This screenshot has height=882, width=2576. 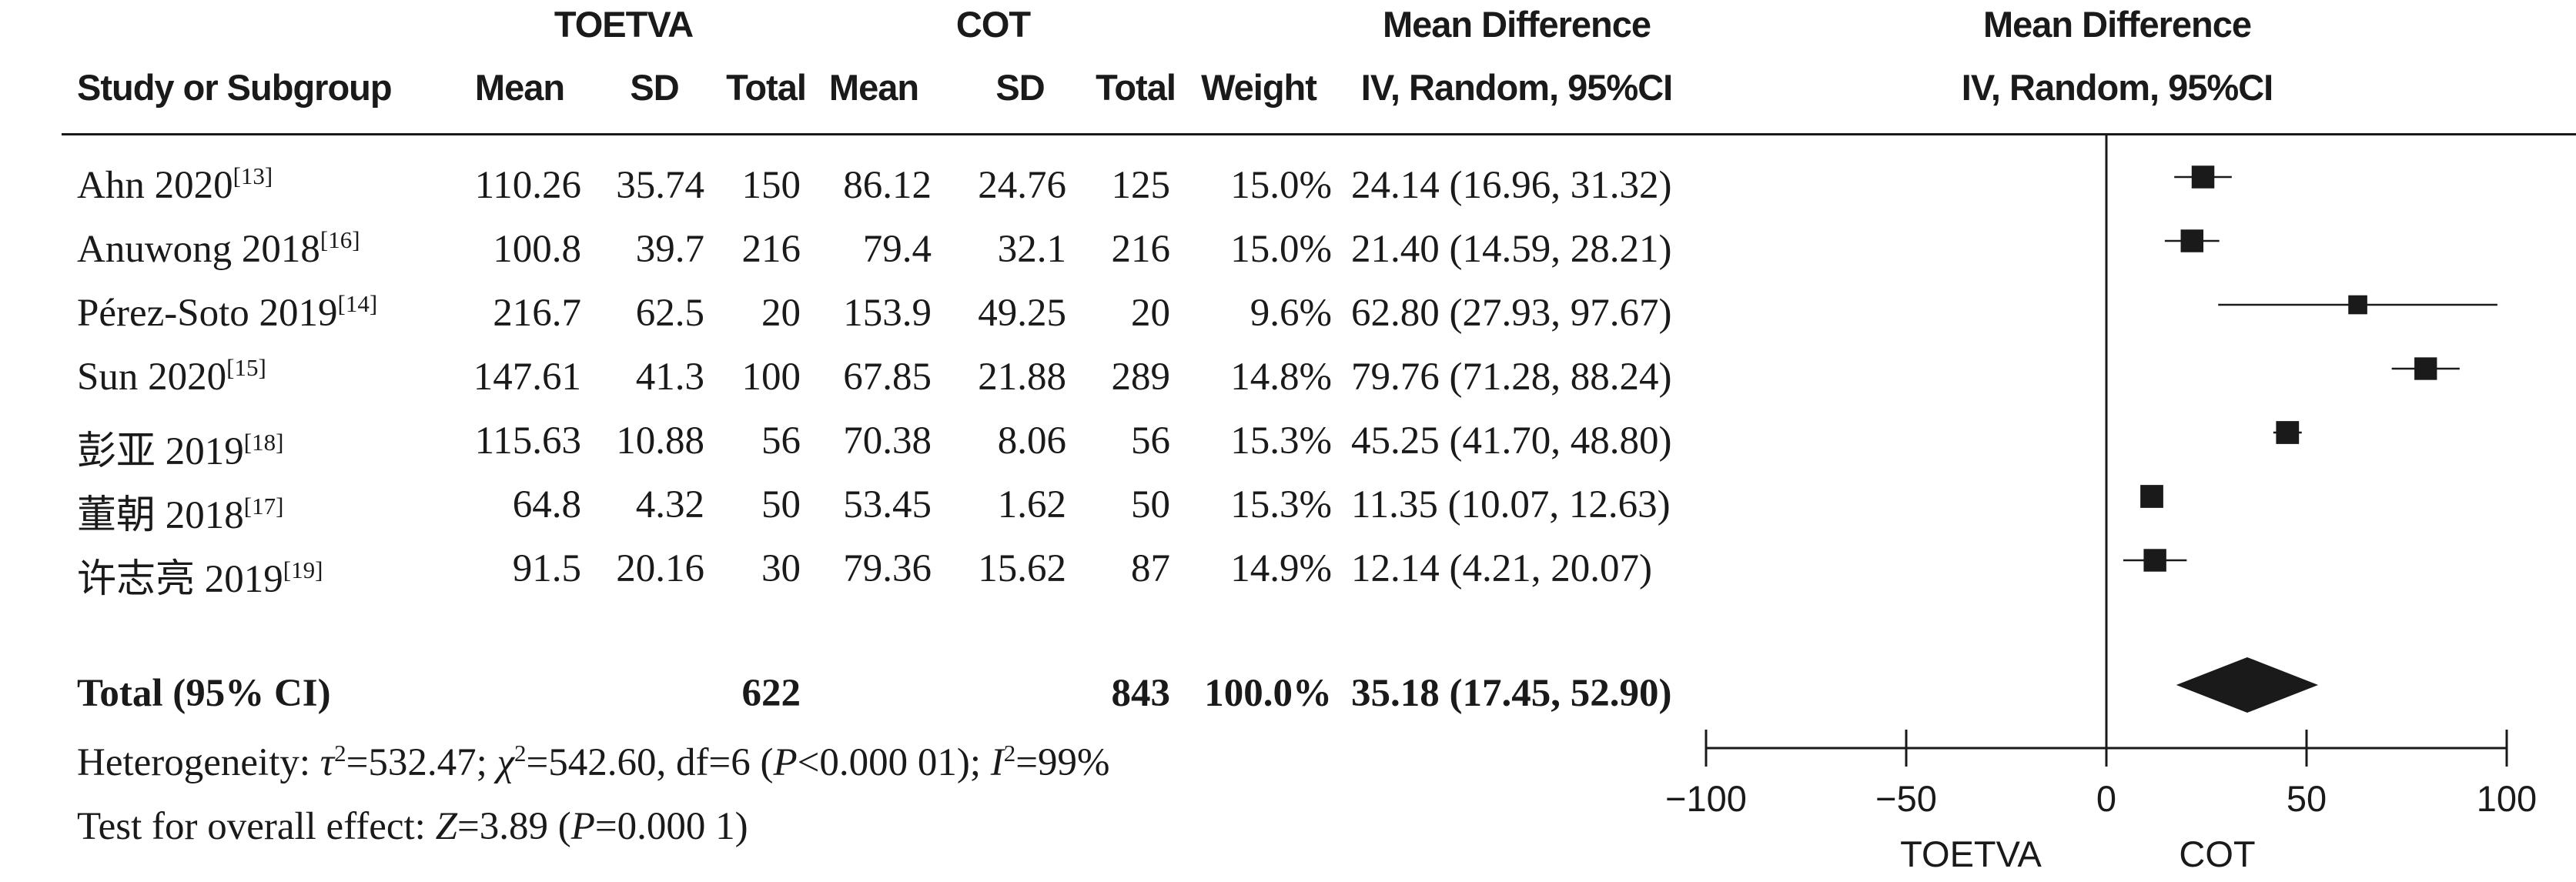 I want to click on weight: 9.6%, so click(x=1291, y=313).